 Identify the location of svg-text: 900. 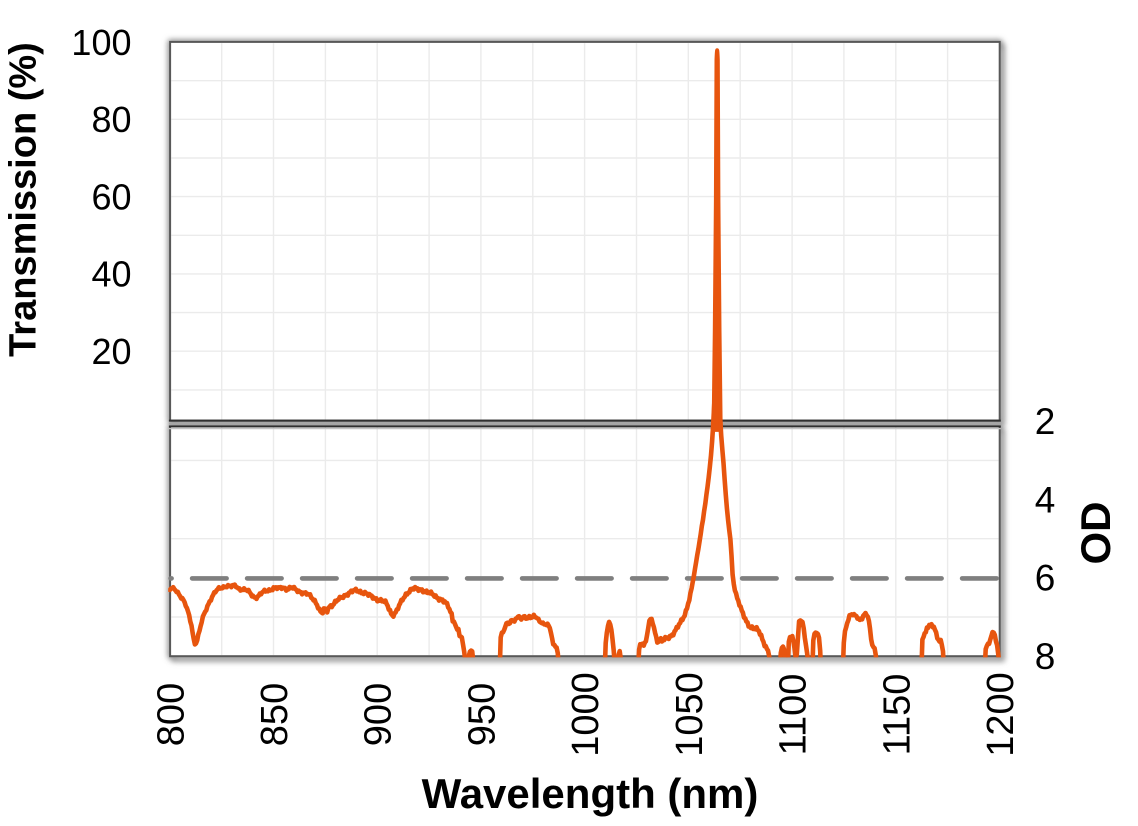
(379, 714).